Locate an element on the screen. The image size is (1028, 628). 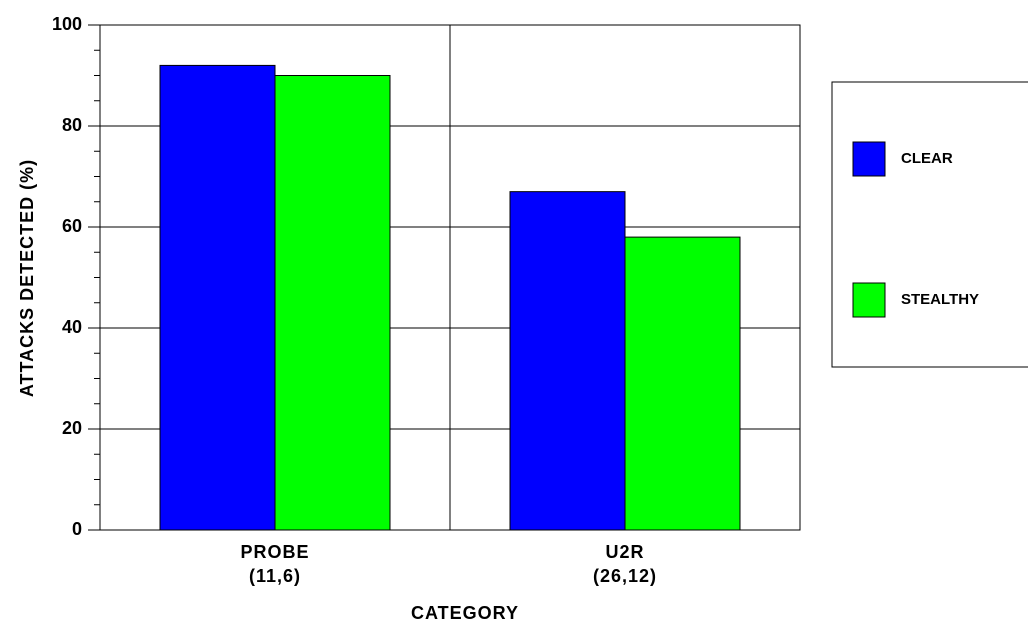
legend-box is located at coordinates (929, 224).